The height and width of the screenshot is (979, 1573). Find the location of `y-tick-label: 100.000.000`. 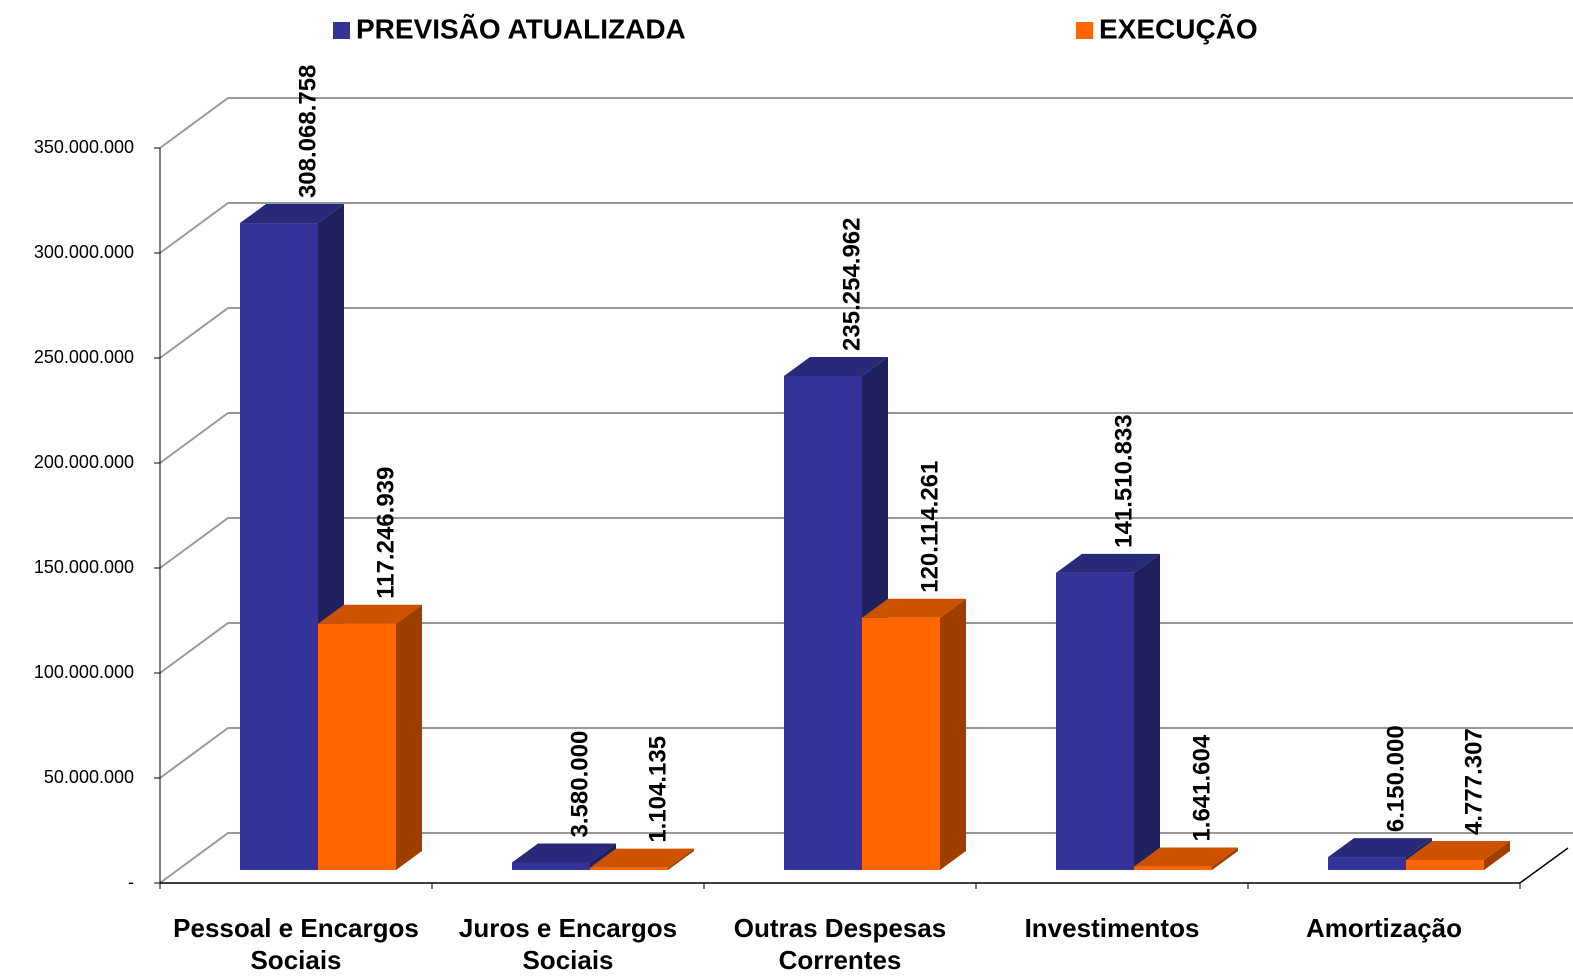

y-tick-label: 100.000.000 is located at coordinates (84, 672).